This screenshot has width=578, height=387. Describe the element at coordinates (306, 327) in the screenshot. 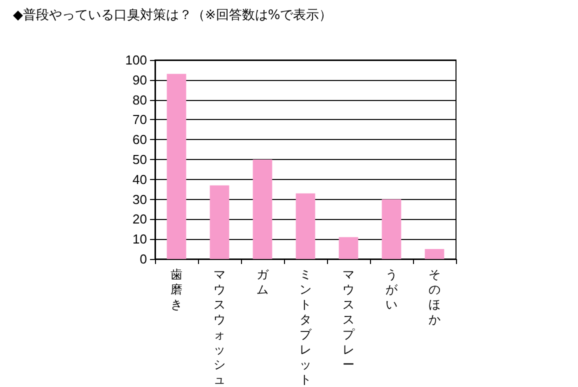

I see `x-tick-label: ミントタブレット` at that location.